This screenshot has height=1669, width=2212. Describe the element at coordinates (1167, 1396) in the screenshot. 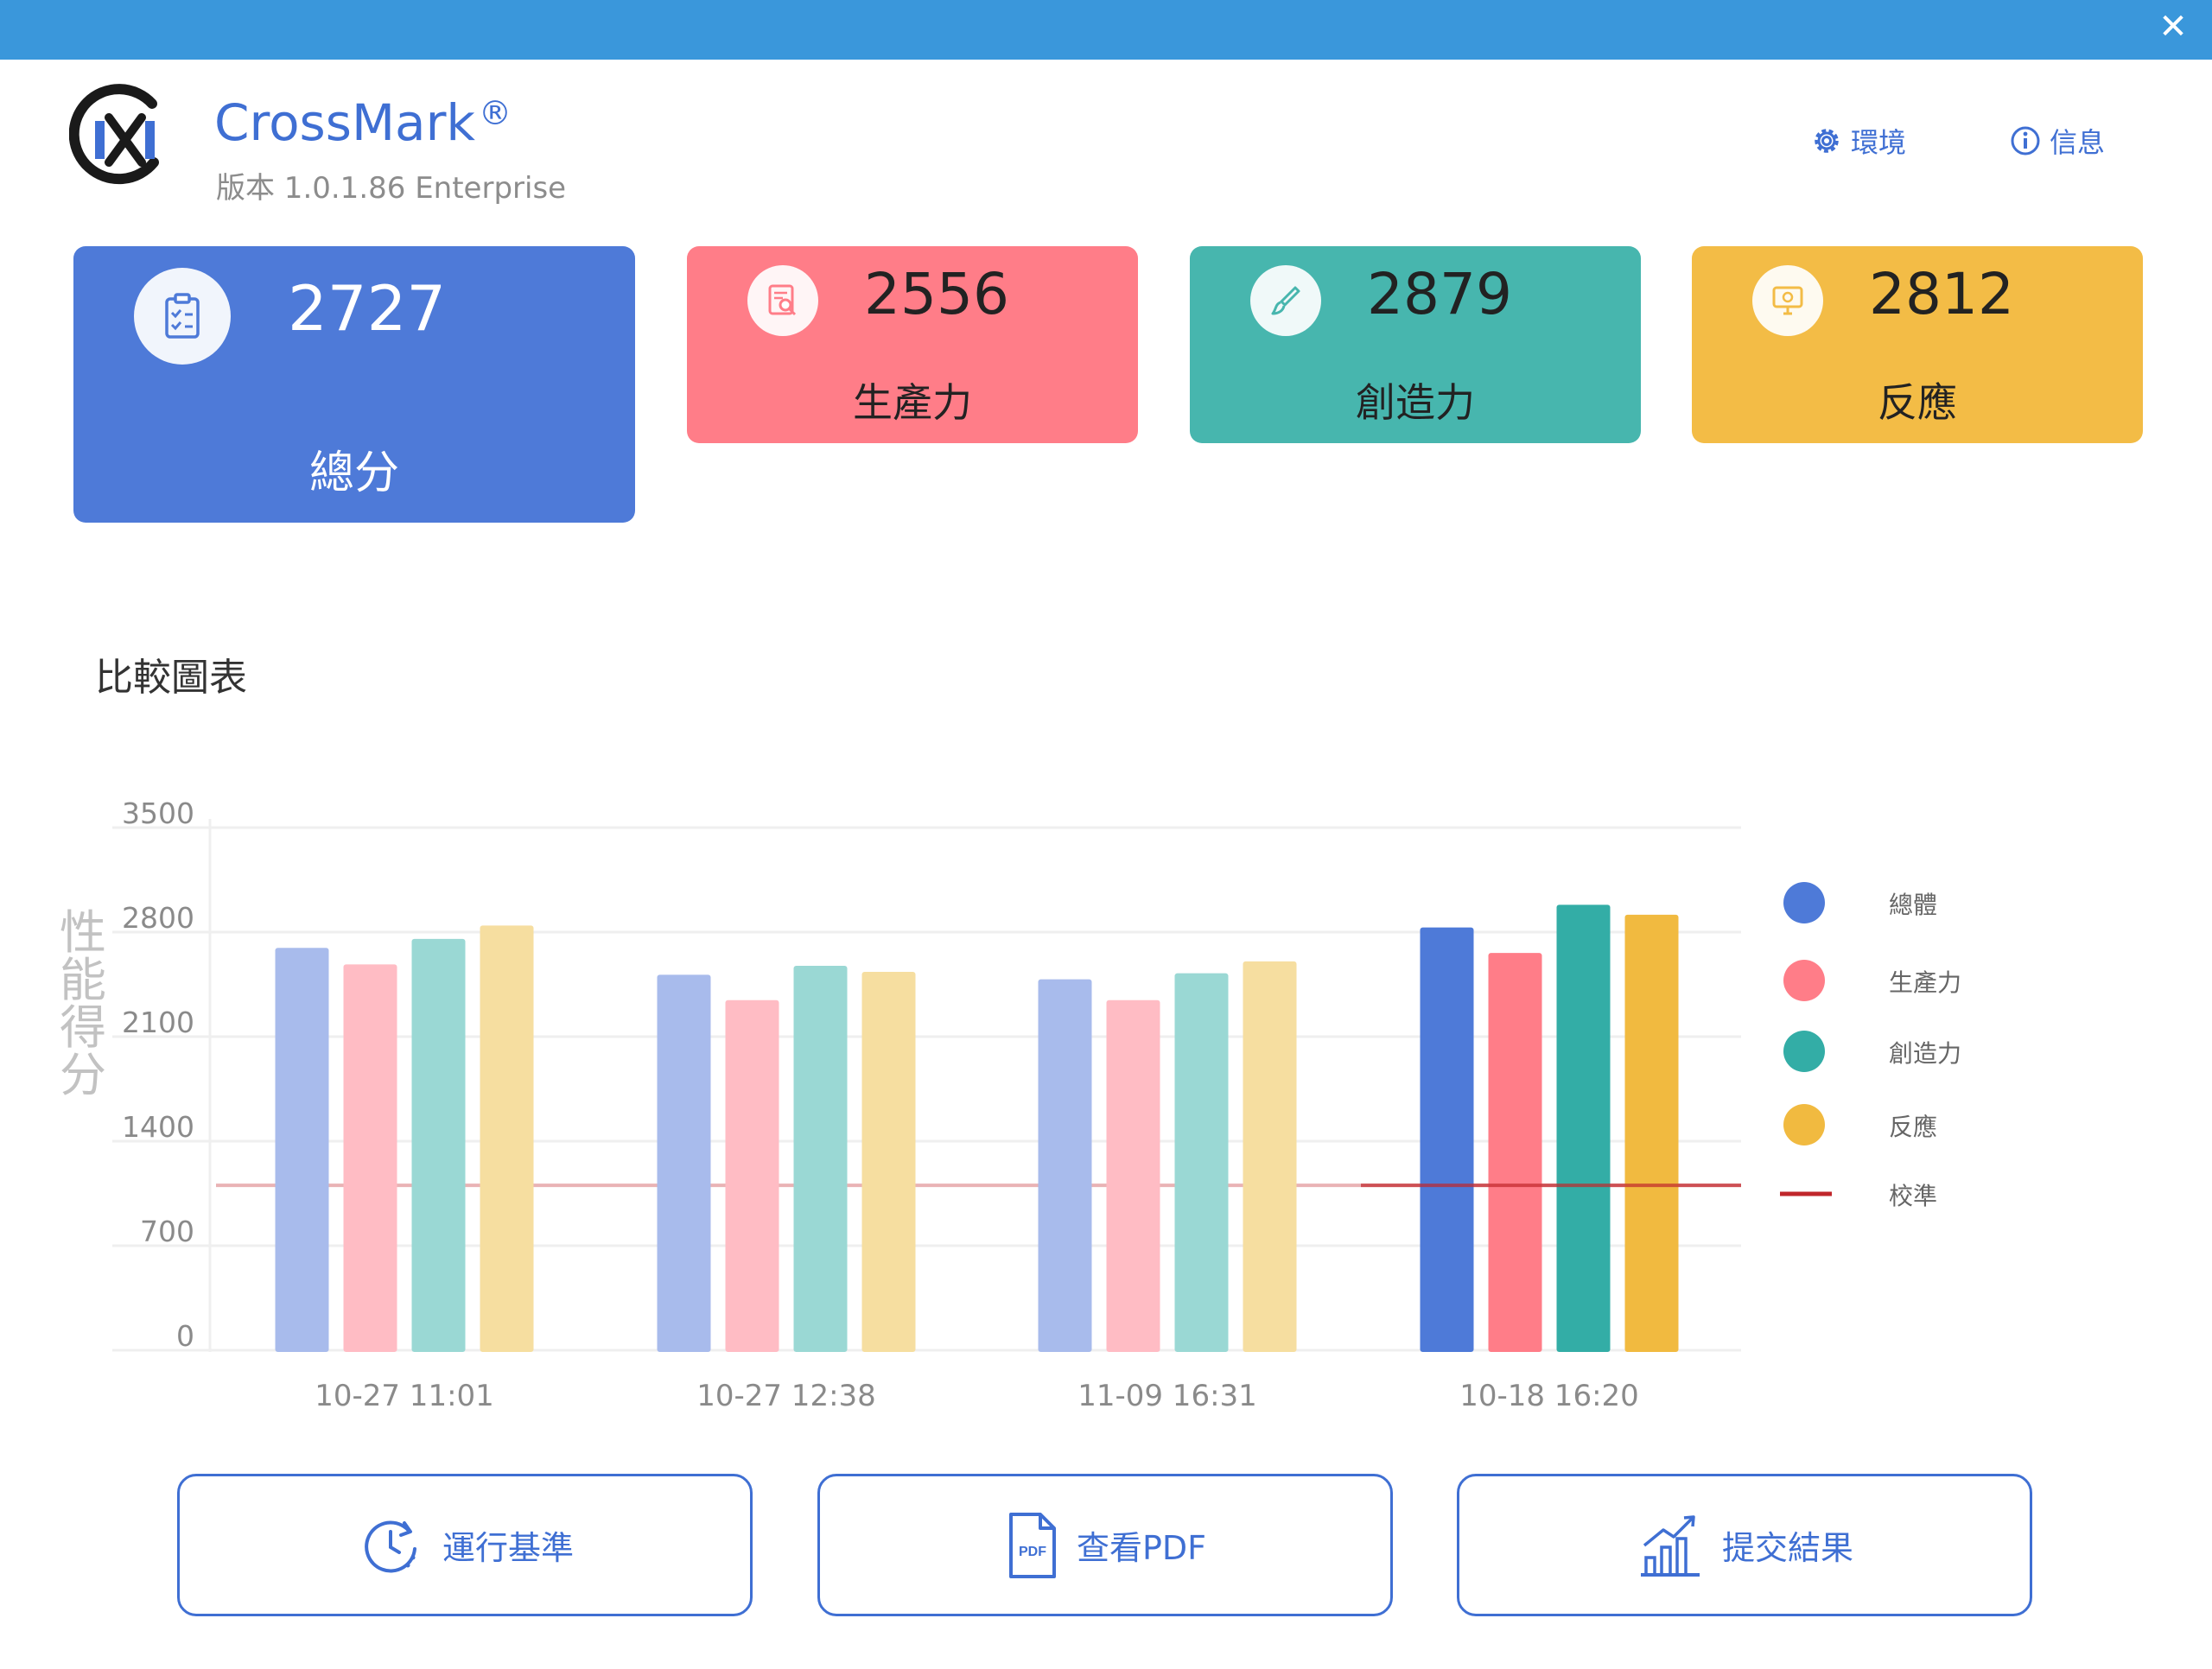

I see `x-tick-label: 11-09 16:31` at that location.